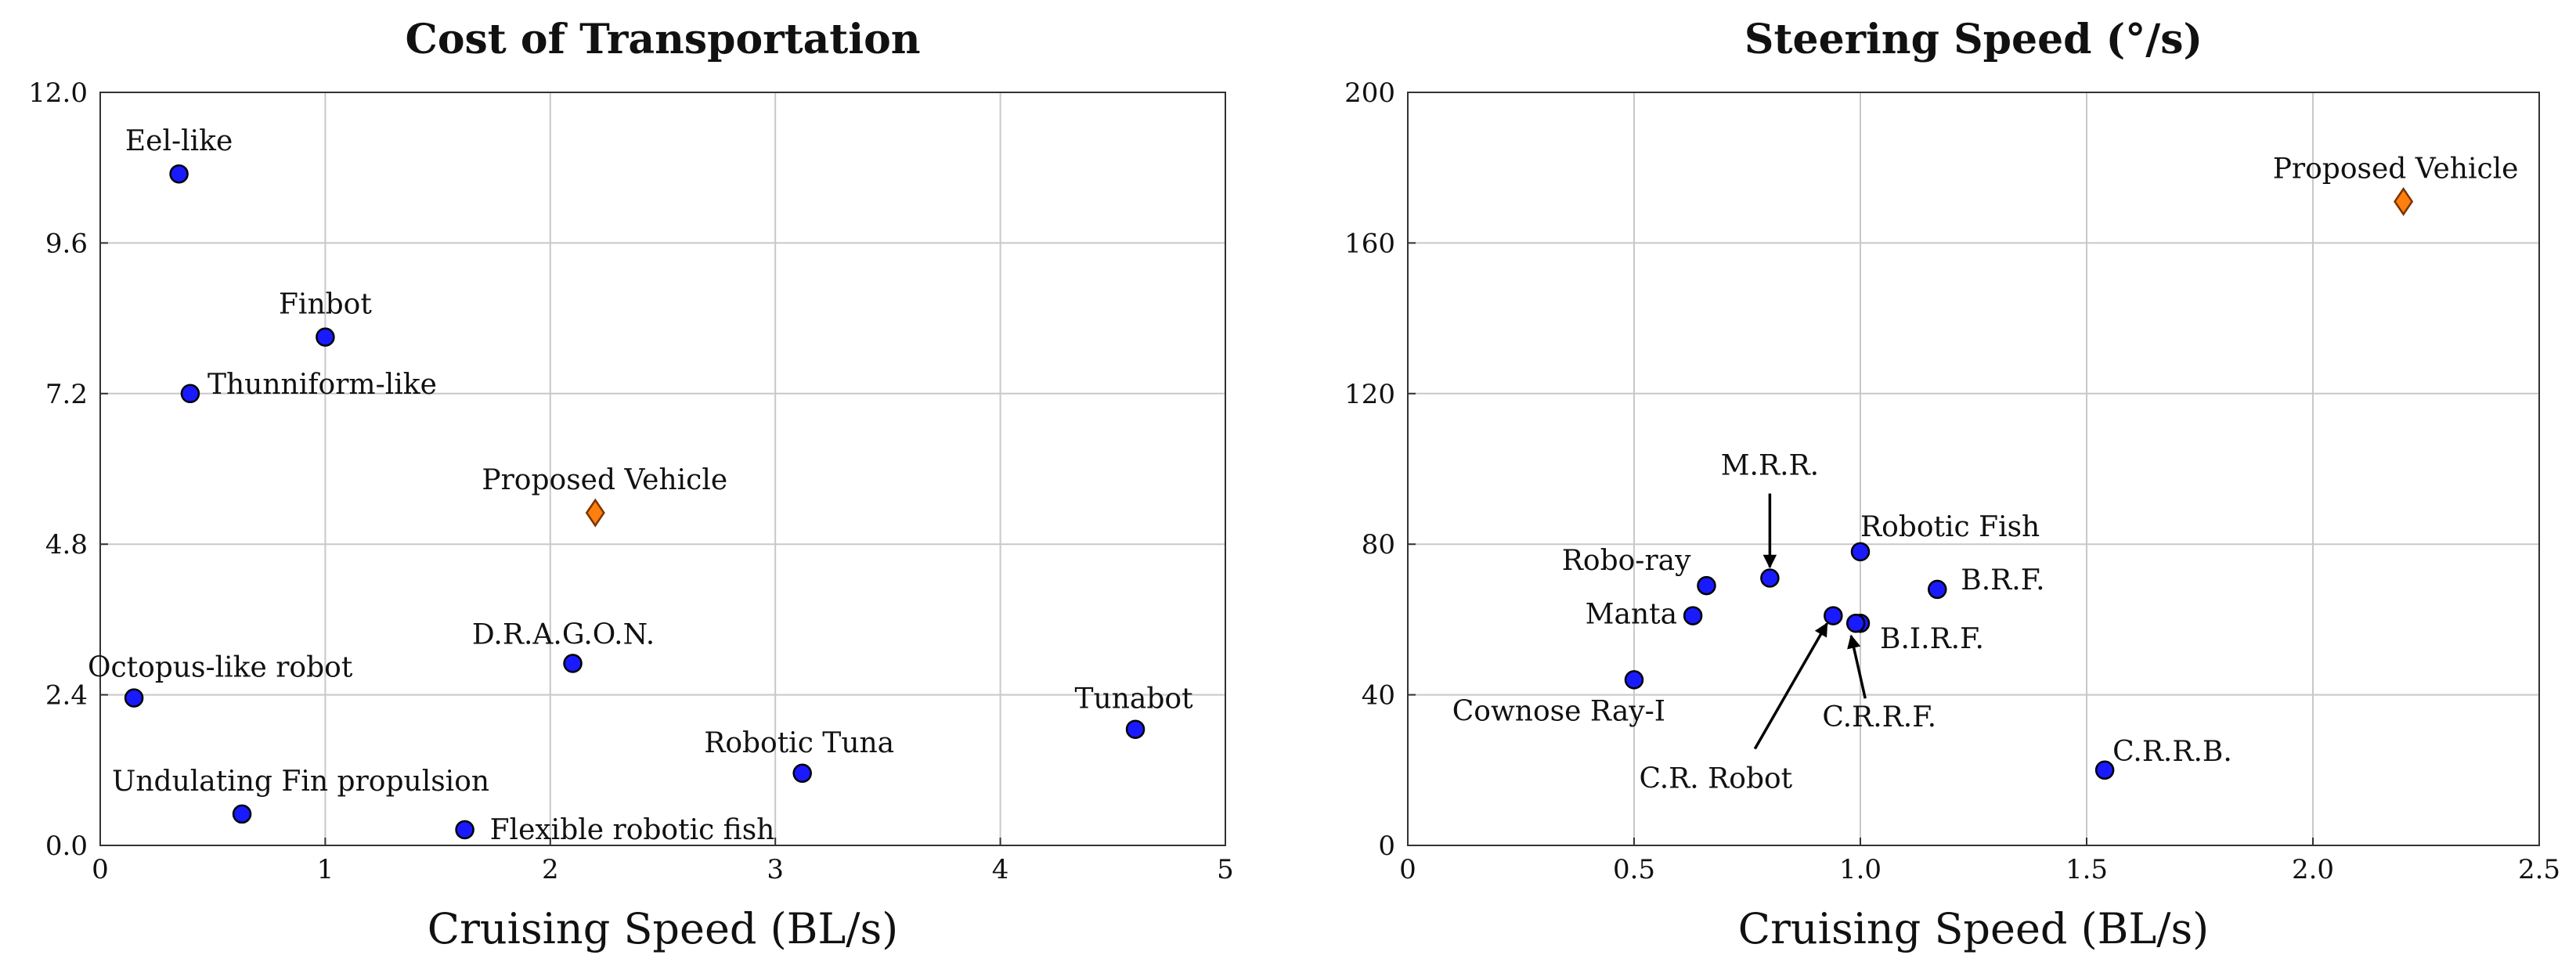 This screenshot has width=2576, height=973. Describe the element at coordinates (1857, 666) in the screenshot. I see `annotation-arrow-c-r-r-f` at that location.